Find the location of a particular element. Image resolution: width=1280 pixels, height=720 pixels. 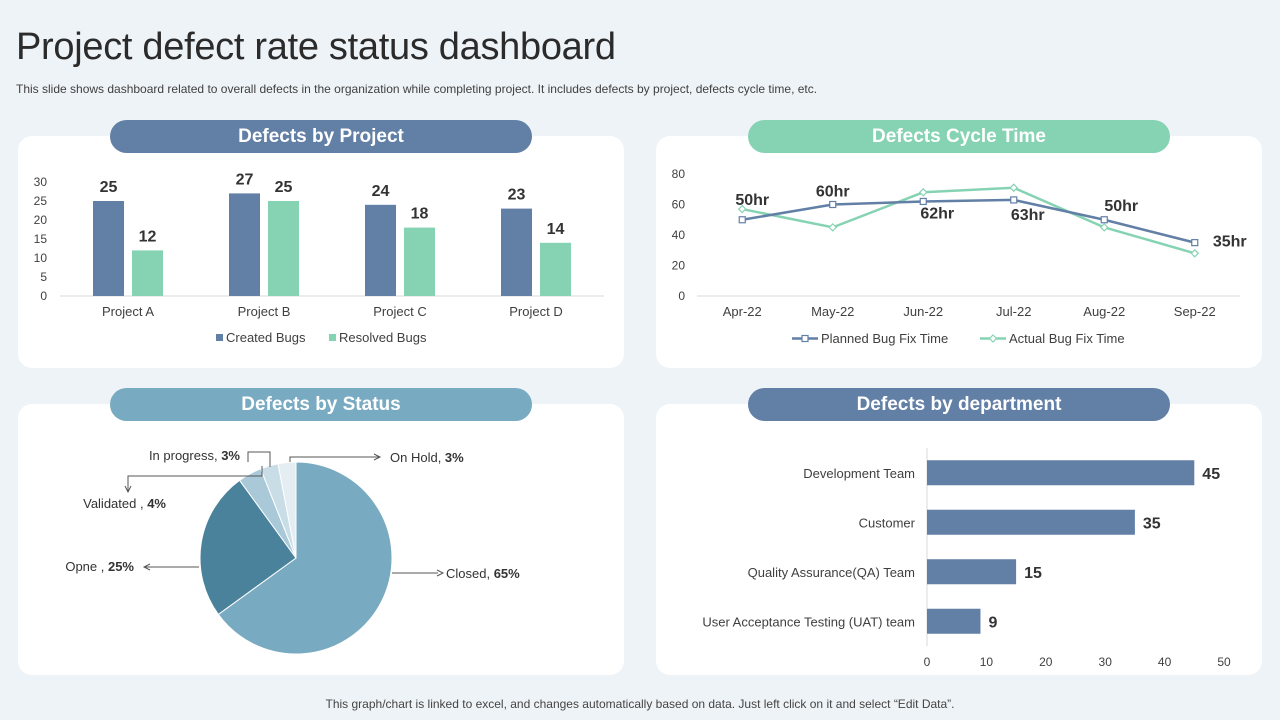

page-title: Project defect rate status dashboard is located at coordinates (316, 47).